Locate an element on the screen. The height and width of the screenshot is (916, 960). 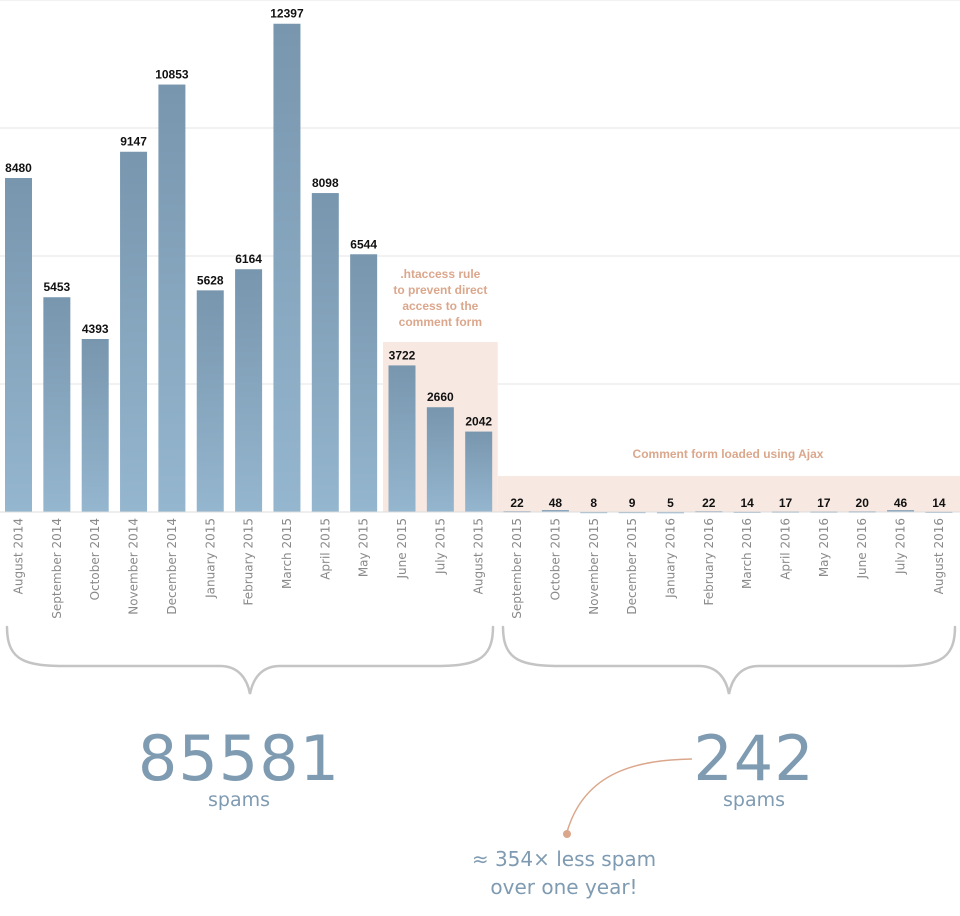
value-label-1: 5453 is located at coordinates (56, 287).